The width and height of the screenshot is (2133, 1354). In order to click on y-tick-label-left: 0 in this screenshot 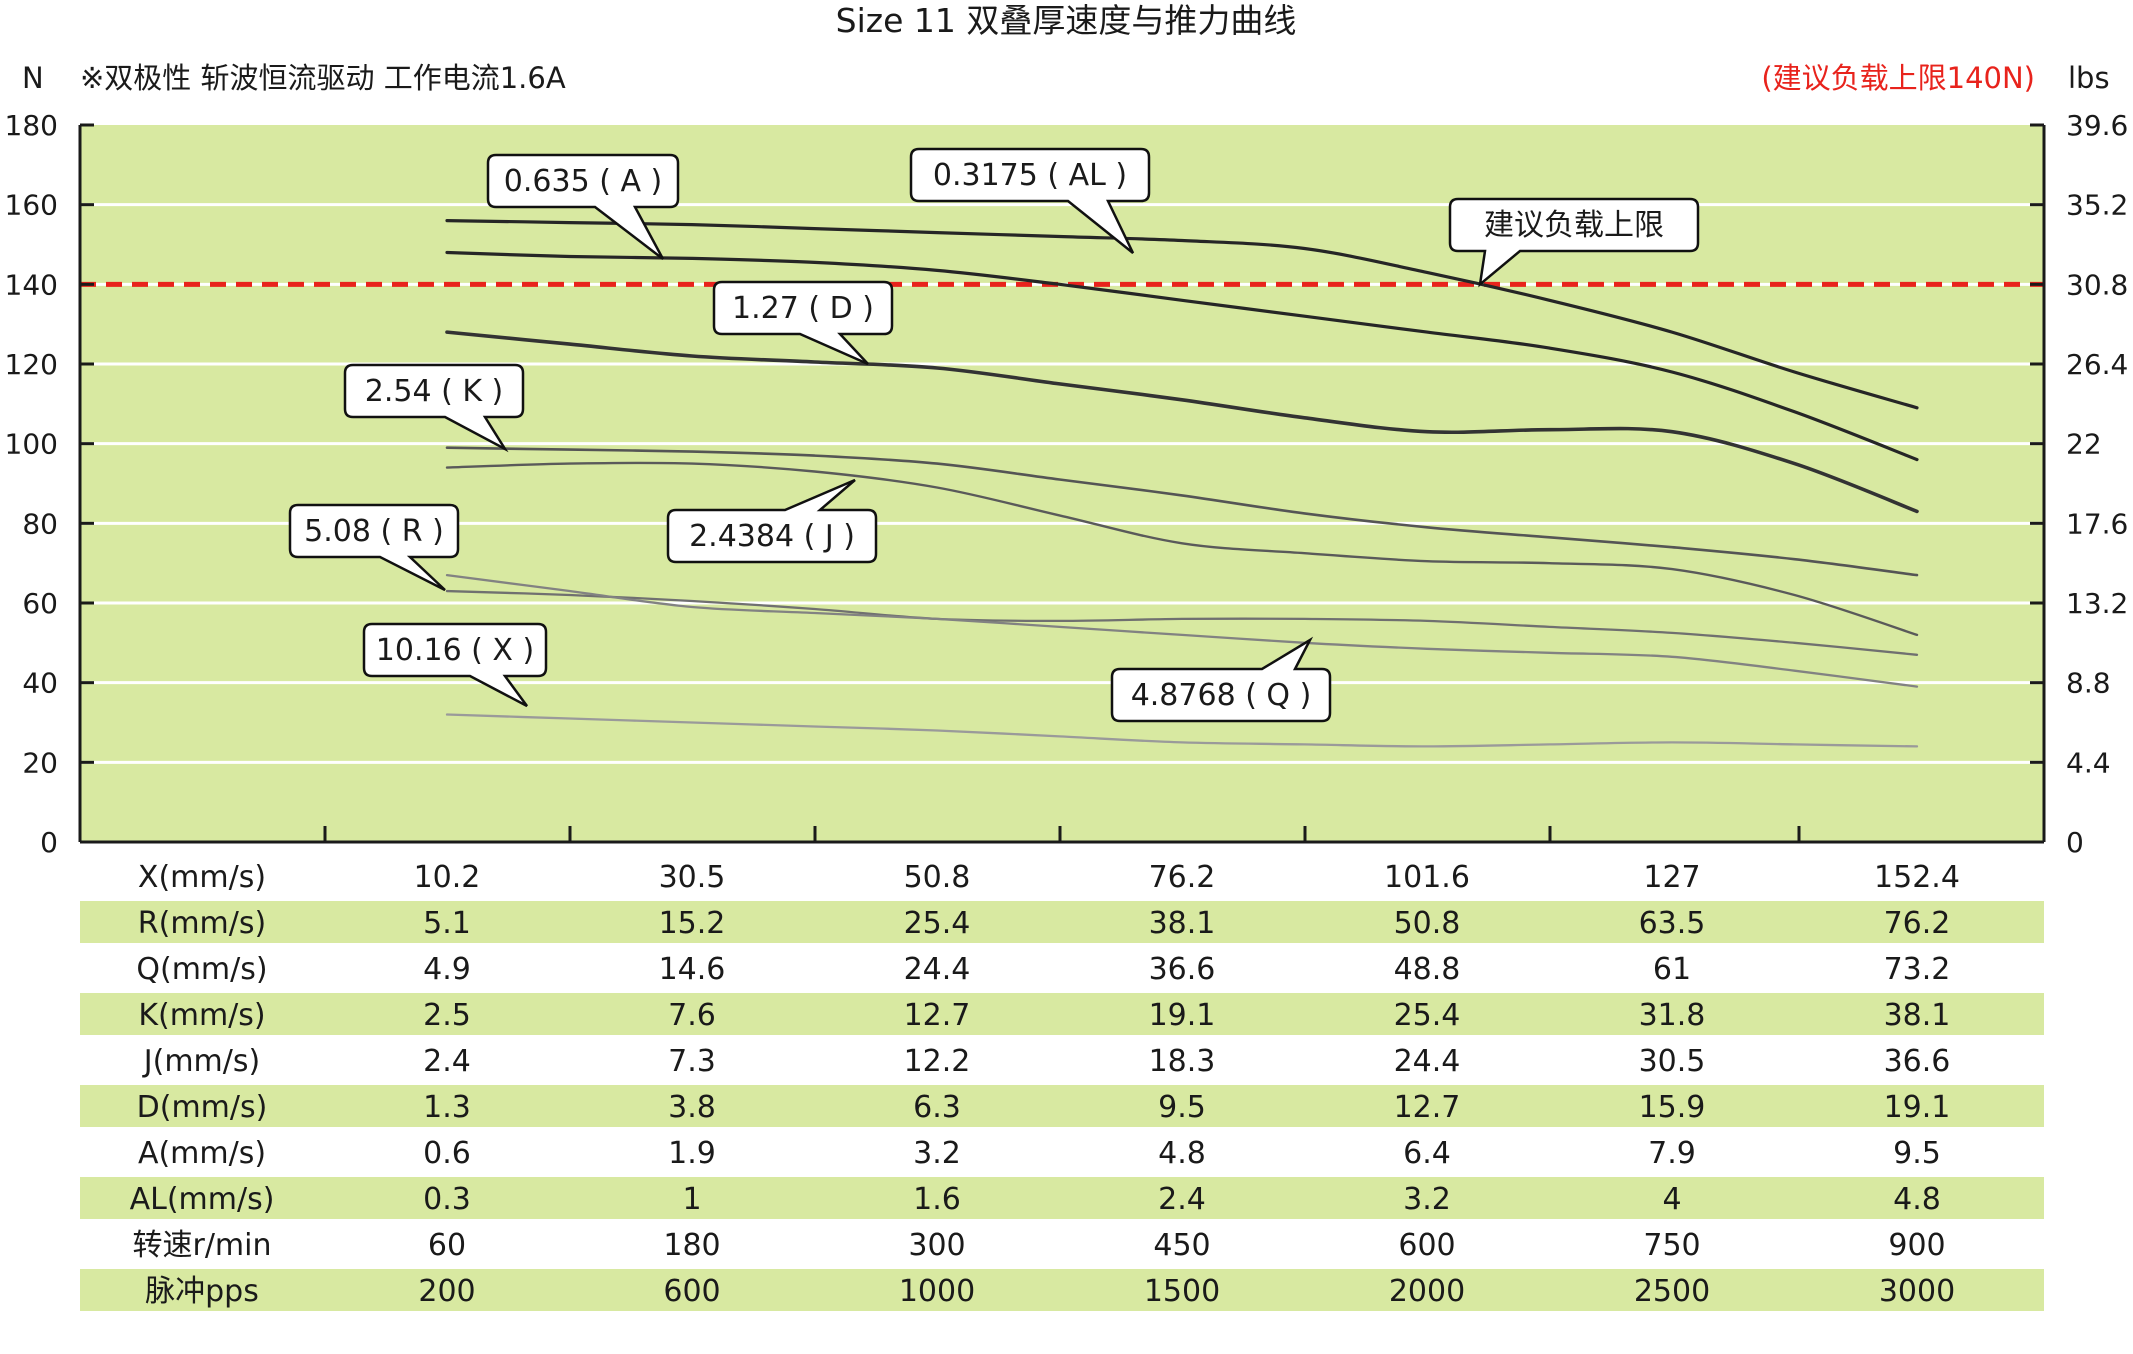, I will do `click(49, 842)`.